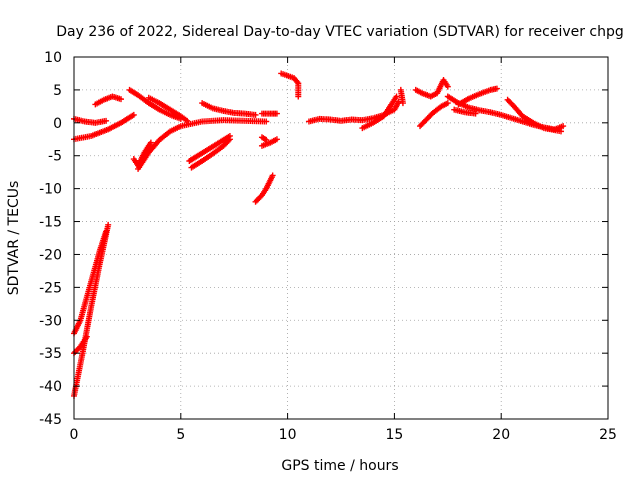 This screenshot has width=640, height=480. I want to click on series-arc-f, so click(108, 100).